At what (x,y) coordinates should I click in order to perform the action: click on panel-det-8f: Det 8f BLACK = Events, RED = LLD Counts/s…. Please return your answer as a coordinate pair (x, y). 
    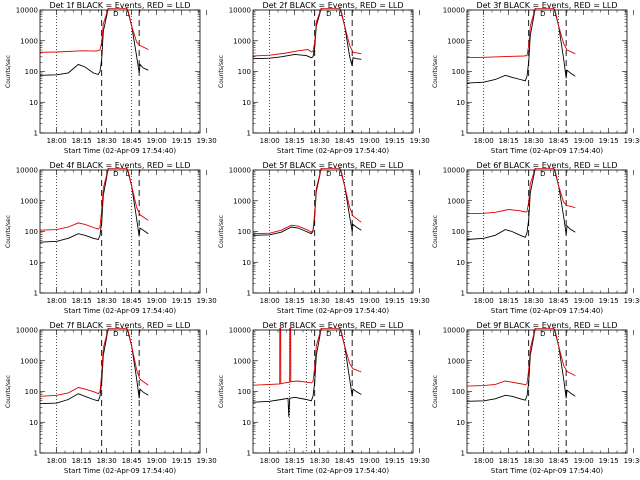
    Looking at the image, I should click on (324, 398).